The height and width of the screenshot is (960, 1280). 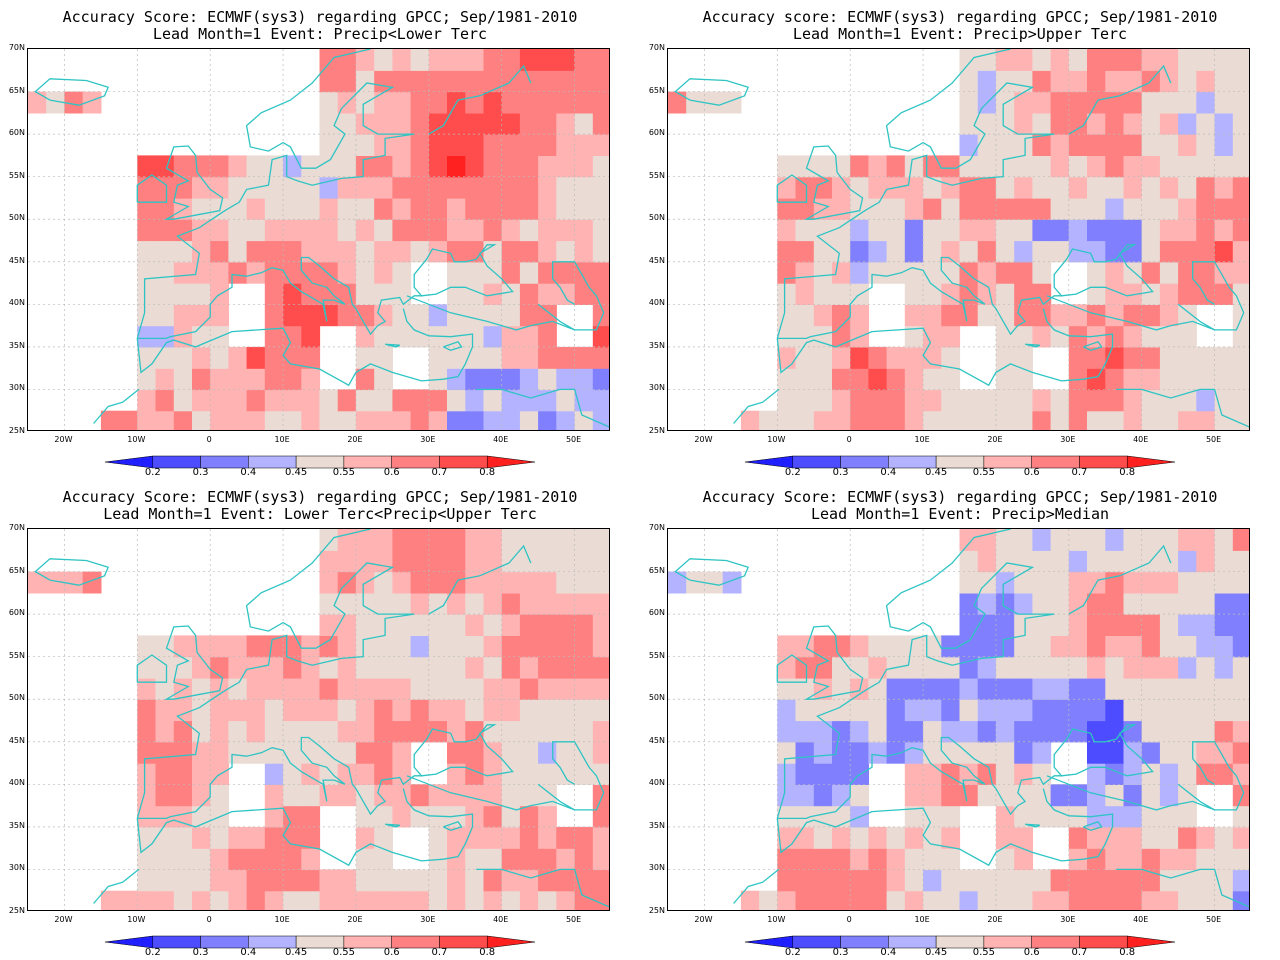 What do you see at coordinates (656, 175) in the screenshot?
I see `lat-tick-label: 55N` at bounding box center [656, 175].